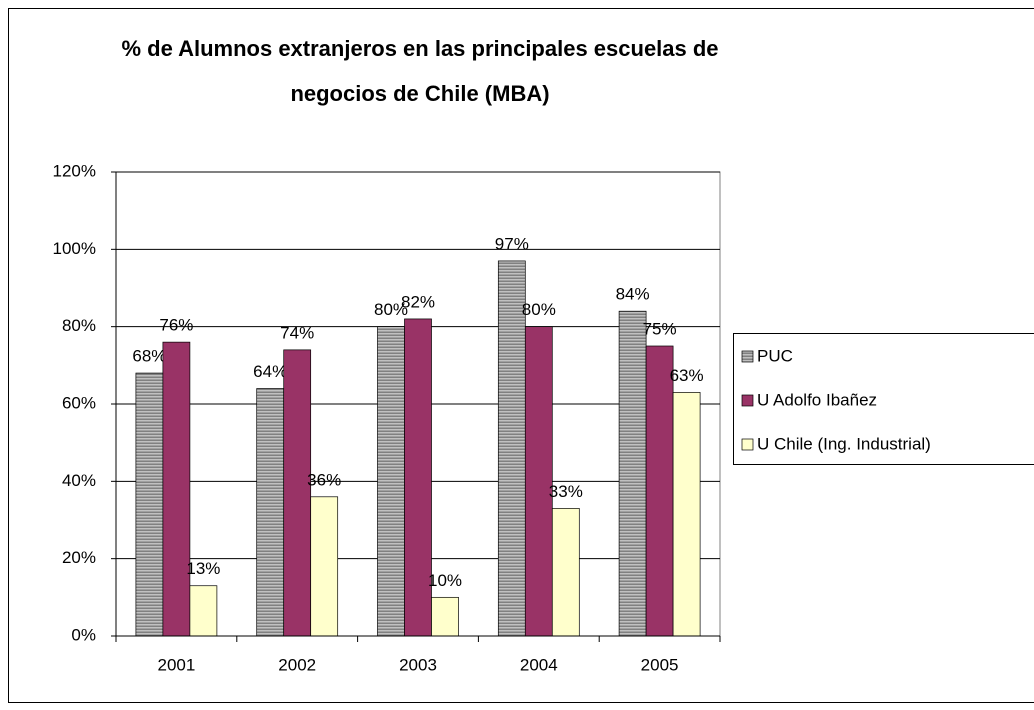 The width and height of the screenshot is (1034, 710). I want to click on y-tick-label: 60%, so click(79, 402).